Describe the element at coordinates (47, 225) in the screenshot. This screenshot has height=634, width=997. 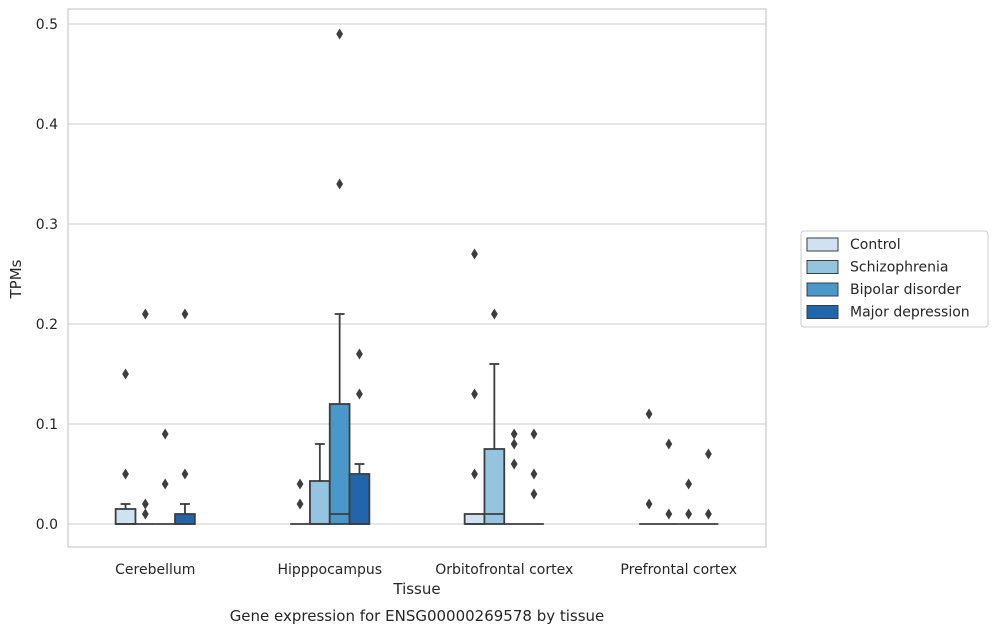
I see `y-tick-label: 0.3` at that location.